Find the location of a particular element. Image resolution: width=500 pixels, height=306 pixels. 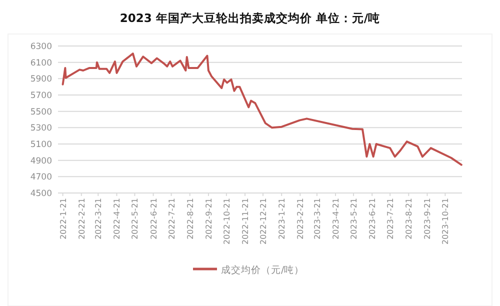

x-tick-label: 2023-6-21 is located at coordinates (373, 219).